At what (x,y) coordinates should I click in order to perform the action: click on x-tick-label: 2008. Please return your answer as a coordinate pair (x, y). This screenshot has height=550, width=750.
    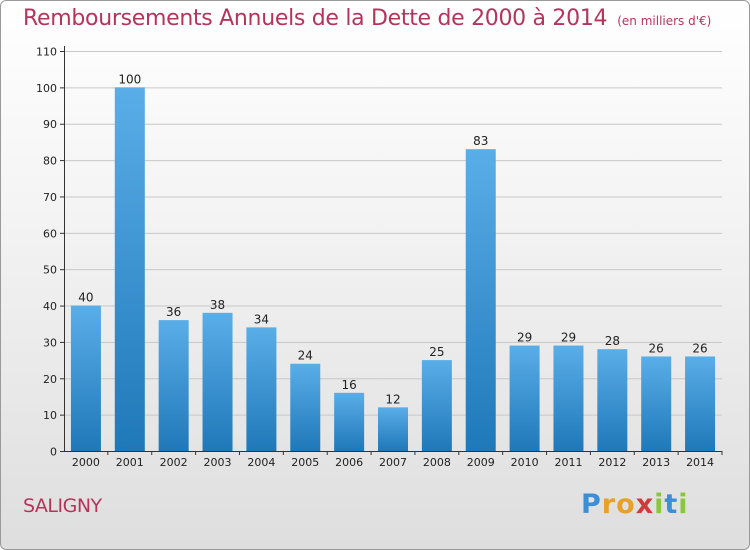
    Looking at the image, I should click on (437, 462).